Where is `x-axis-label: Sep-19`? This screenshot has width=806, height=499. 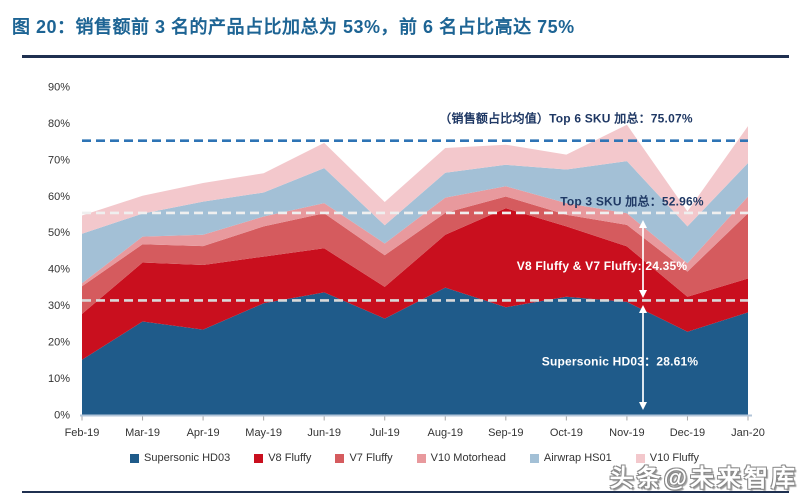 x-axis-label: Sep-19 is located at coordinates (505, 433).